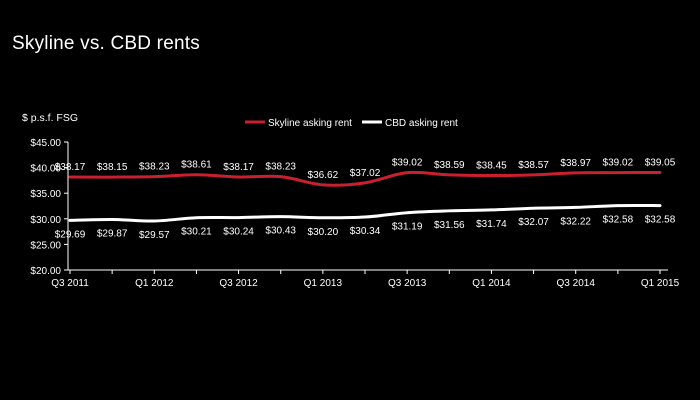 The width and height of the screenshot is (700, 400). What do you see at coordinates (45, 169) in the screenshot?
I see `y-tick-label: $40.00` at bounding box center [45, 169].